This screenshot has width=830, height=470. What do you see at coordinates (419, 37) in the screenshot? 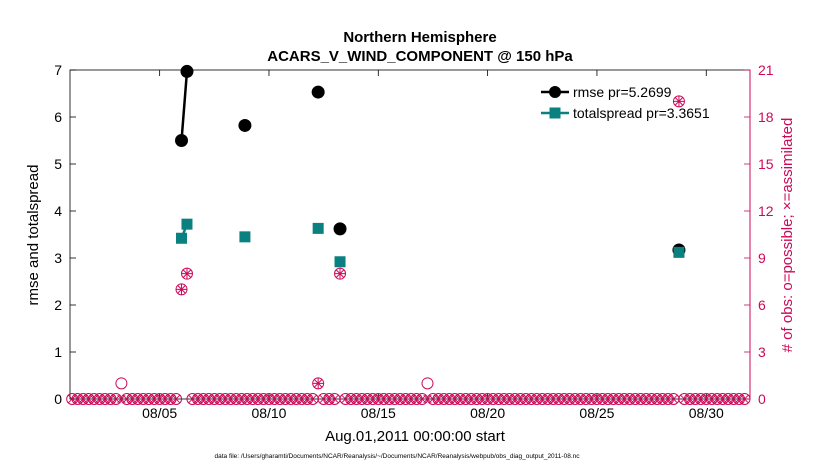
I see `chart-title-line1: Northern Hemisphere` at bounding box center [419, 37].